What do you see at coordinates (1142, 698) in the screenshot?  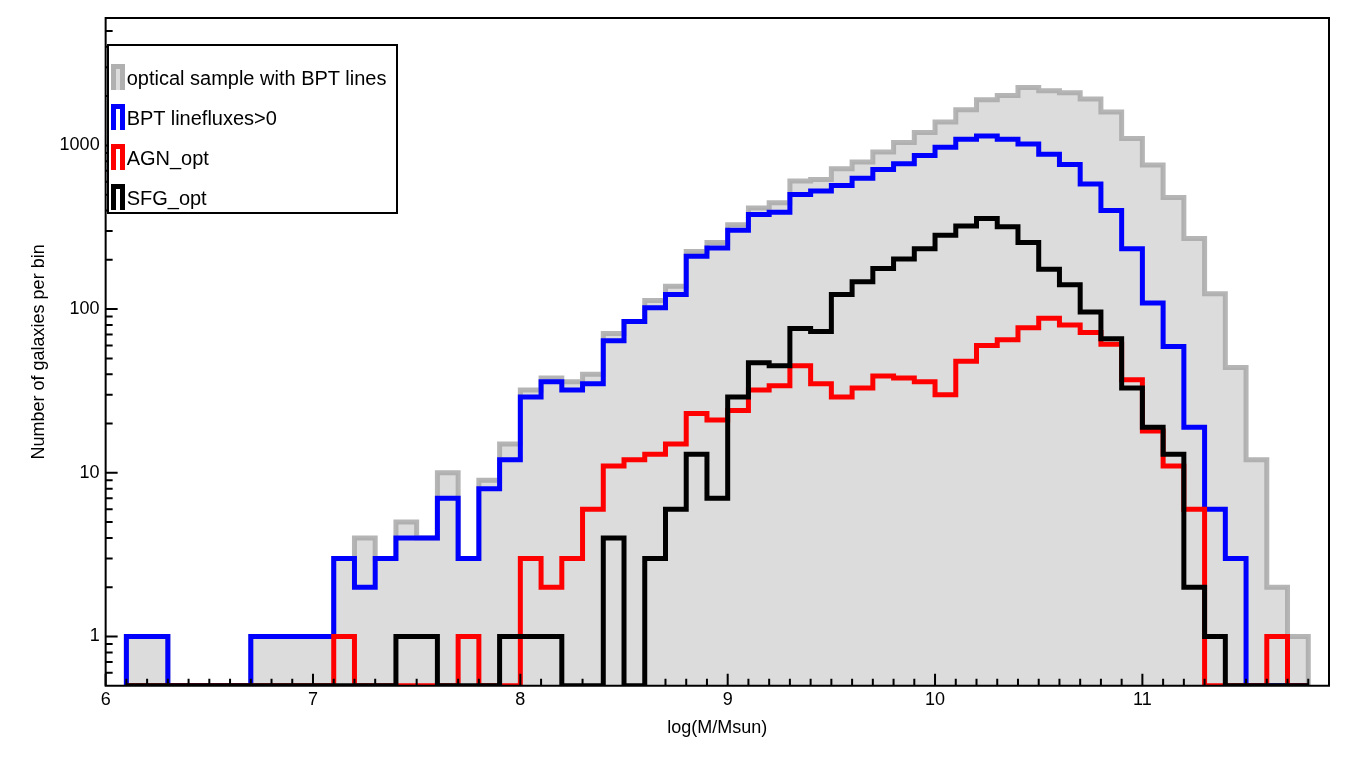 I see `x-tick-label: 11` at bounding box center [1142, 698].